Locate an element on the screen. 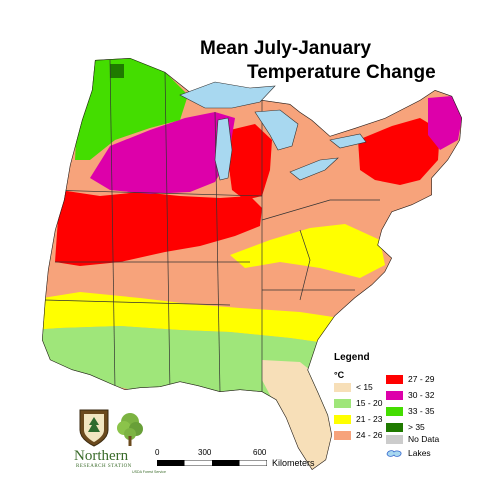 This screenshot has height=500, width=500. lake-erie is located at coordinates (314, 169).